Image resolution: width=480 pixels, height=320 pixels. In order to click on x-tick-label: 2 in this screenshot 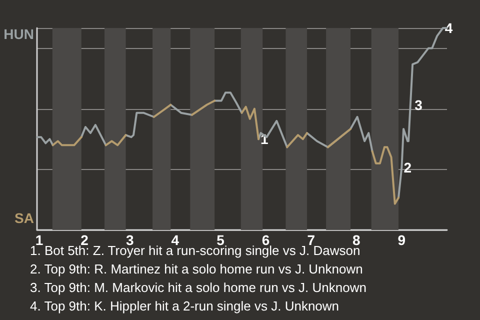, I will do `click(84, 240)`.